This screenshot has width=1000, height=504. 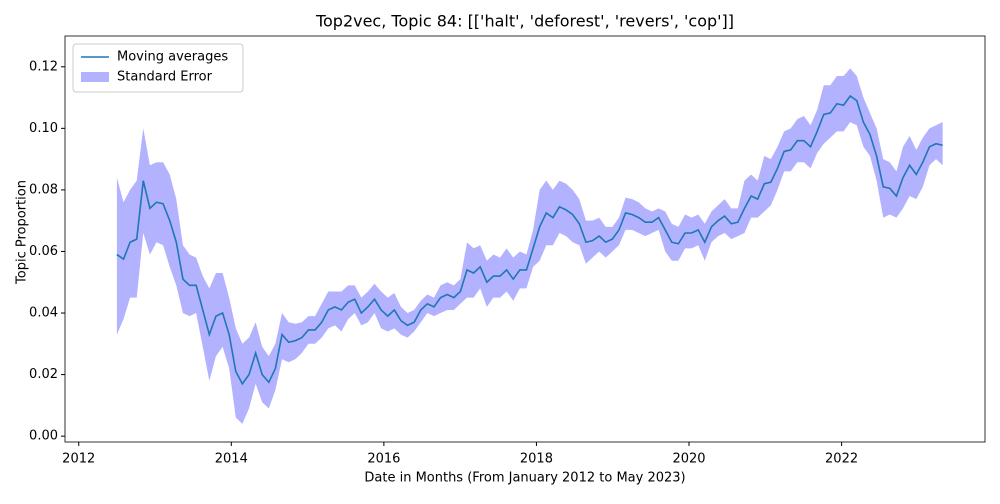 I want to click on legend-patch, so click(x=95, y=77).